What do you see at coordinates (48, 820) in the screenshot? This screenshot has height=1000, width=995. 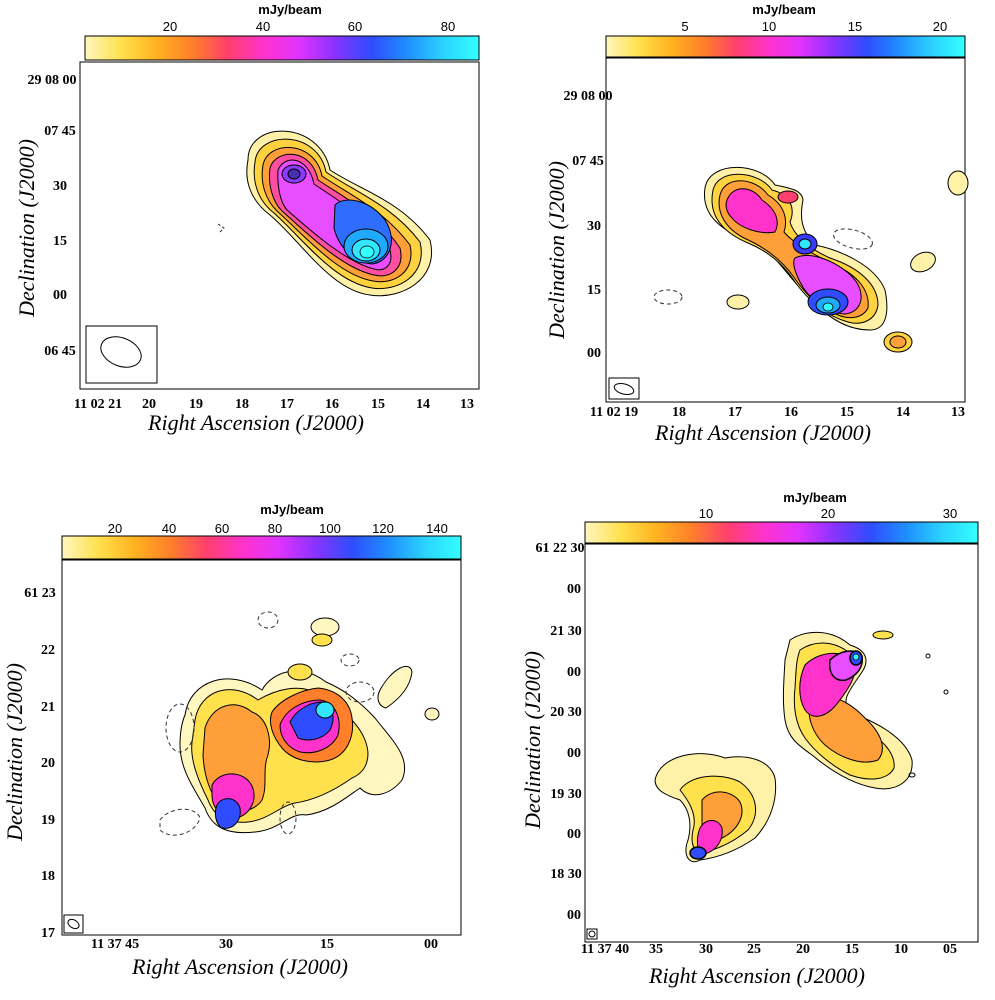 I see `panel-3-y-tick: 19` at bounding box center [48, 820].